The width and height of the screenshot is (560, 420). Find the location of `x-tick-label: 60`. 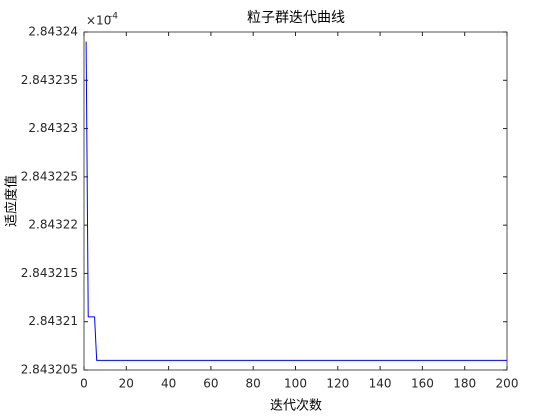

x-tick-label: 60 is located at coordinates (210, 384).